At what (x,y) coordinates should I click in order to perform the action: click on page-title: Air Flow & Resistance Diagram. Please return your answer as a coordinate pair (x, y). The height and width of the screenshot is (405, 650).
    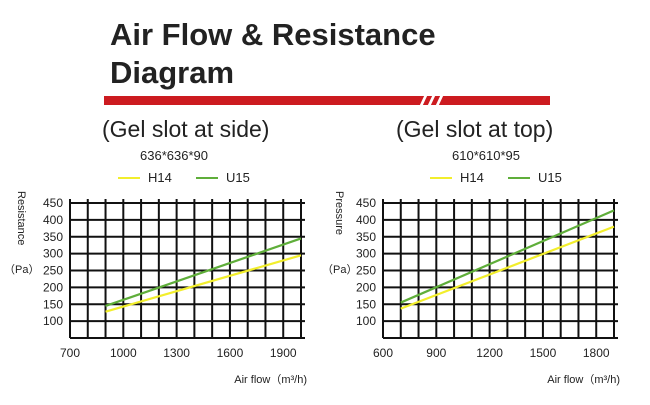
    Looking at the image, I should click on (273, 53).